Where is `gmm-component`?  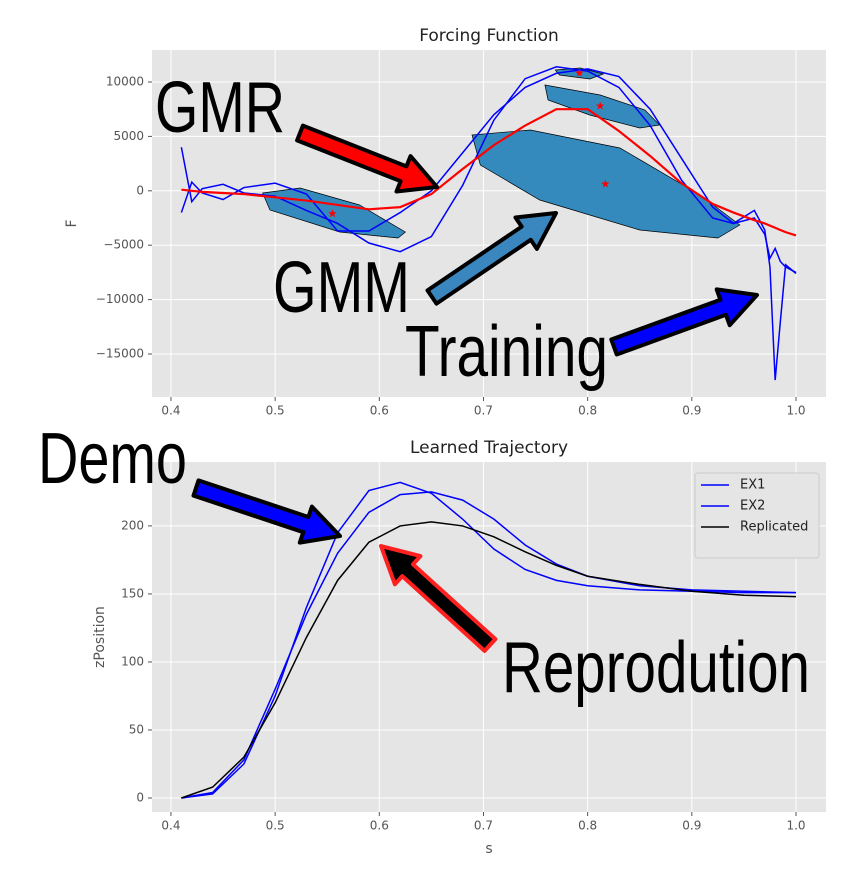 gmm-component is located at coordinates (602, 106).